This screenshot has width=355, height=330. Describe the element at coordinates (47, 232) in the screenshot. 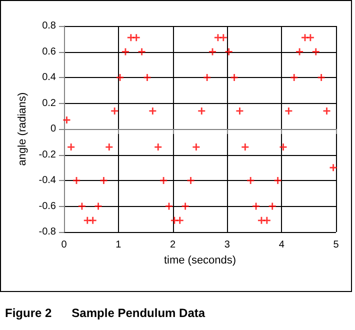

I see `y-tick-label: -0.8` at that location.